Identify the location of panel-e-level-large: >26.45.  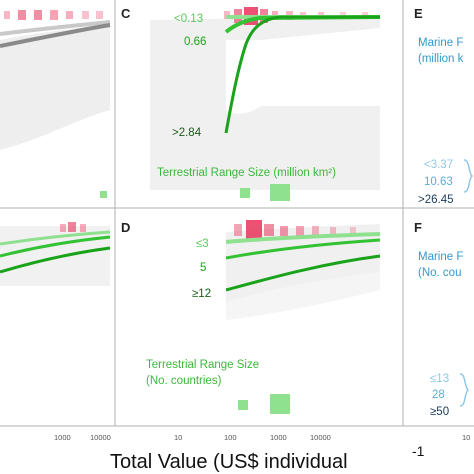
(436, 200).